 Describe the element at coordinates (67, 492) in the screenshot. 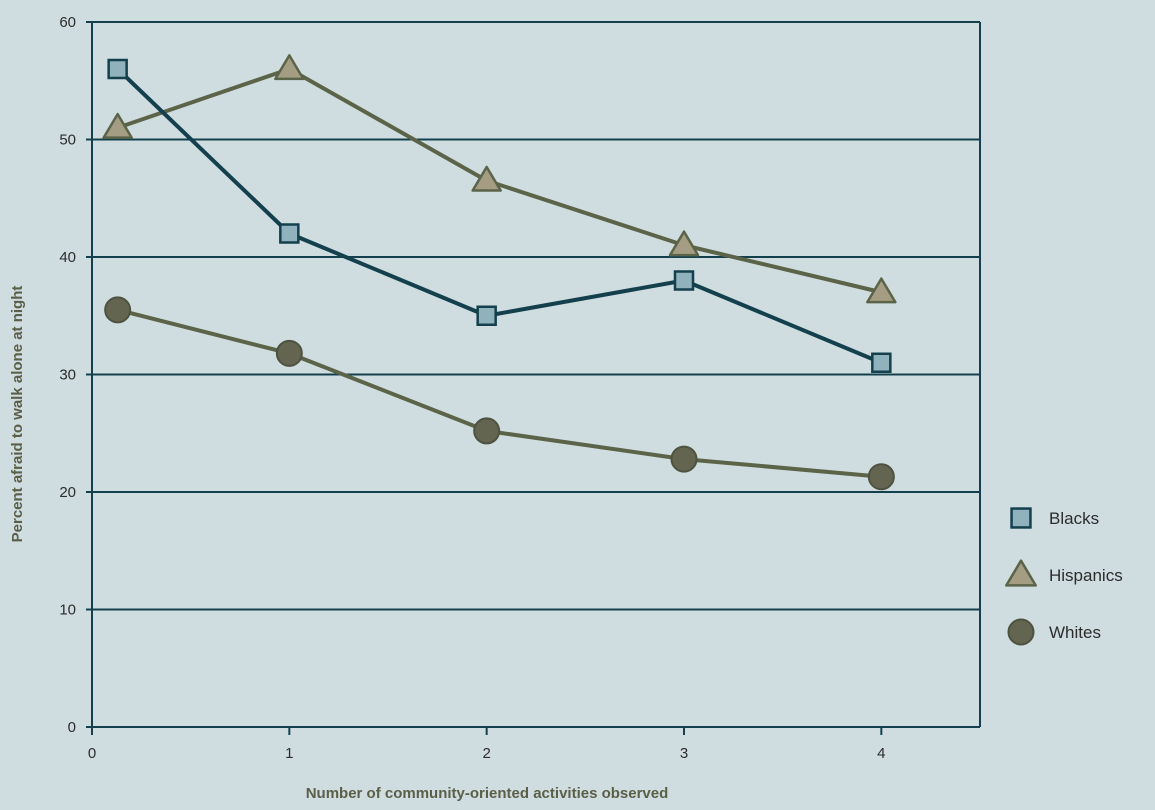

I see `y-tick-label-20: 20` at that location.